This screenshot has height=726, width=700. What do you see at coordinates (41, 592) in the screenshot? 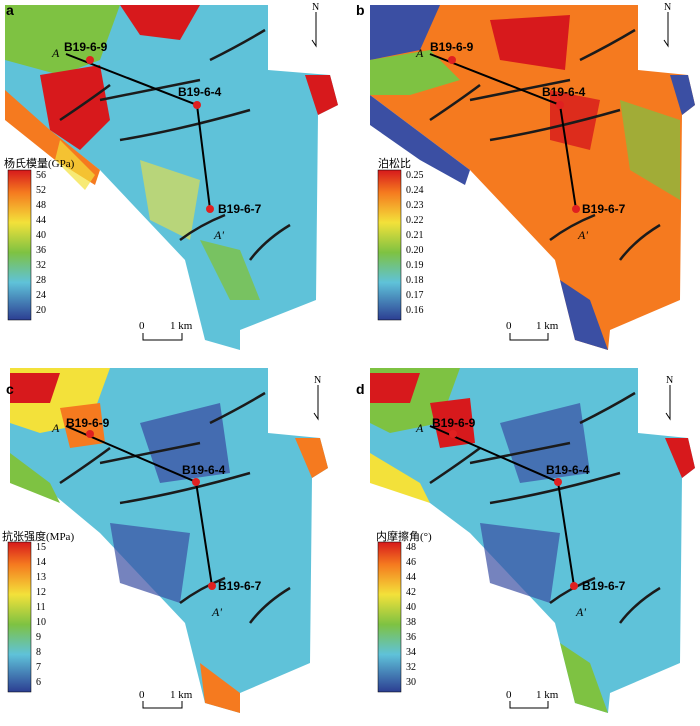
I see `colorbar-tick: 12` at bounding box center [41, 592].